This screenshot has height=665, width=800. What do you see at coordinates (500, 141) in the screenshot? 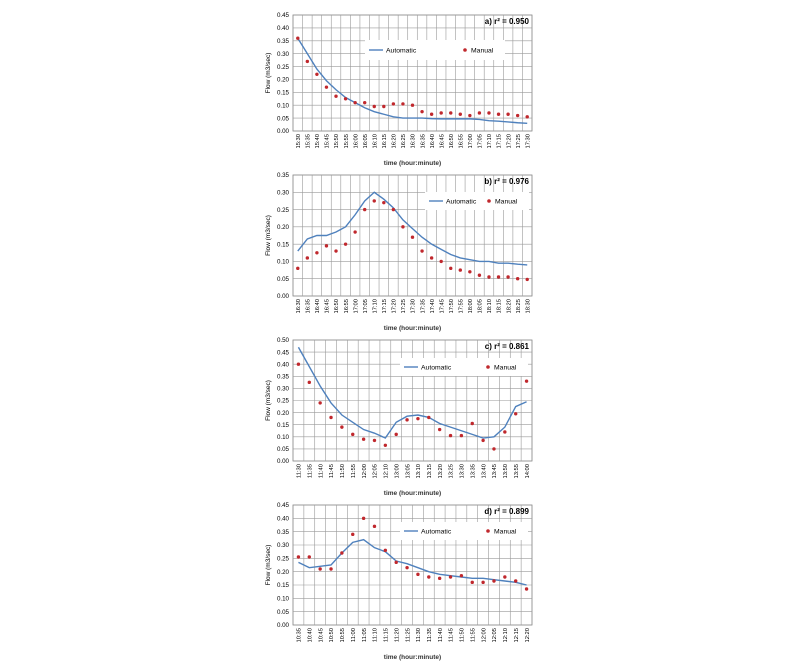
I see `x-tick-label: 17:15` at bounding box center [500, 141].